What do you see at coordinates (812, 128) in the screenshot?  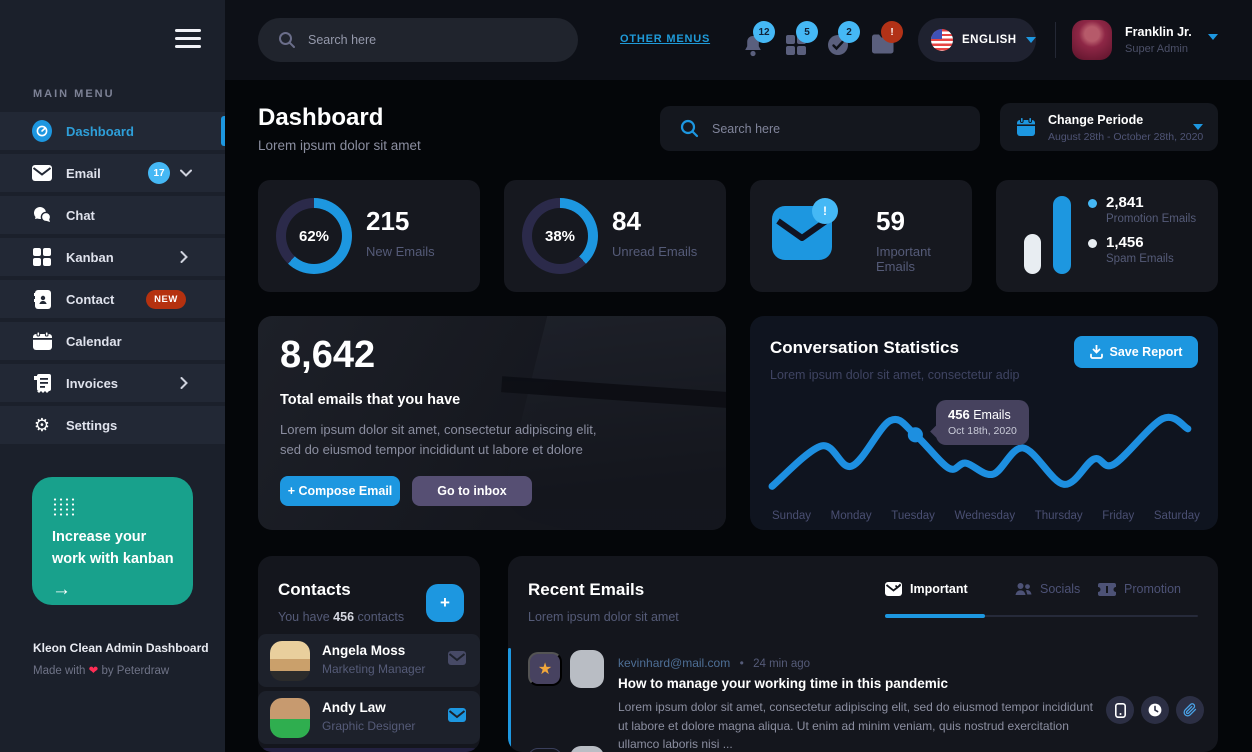 I see `dashboard-search-input` at bounding box center [812, 128].